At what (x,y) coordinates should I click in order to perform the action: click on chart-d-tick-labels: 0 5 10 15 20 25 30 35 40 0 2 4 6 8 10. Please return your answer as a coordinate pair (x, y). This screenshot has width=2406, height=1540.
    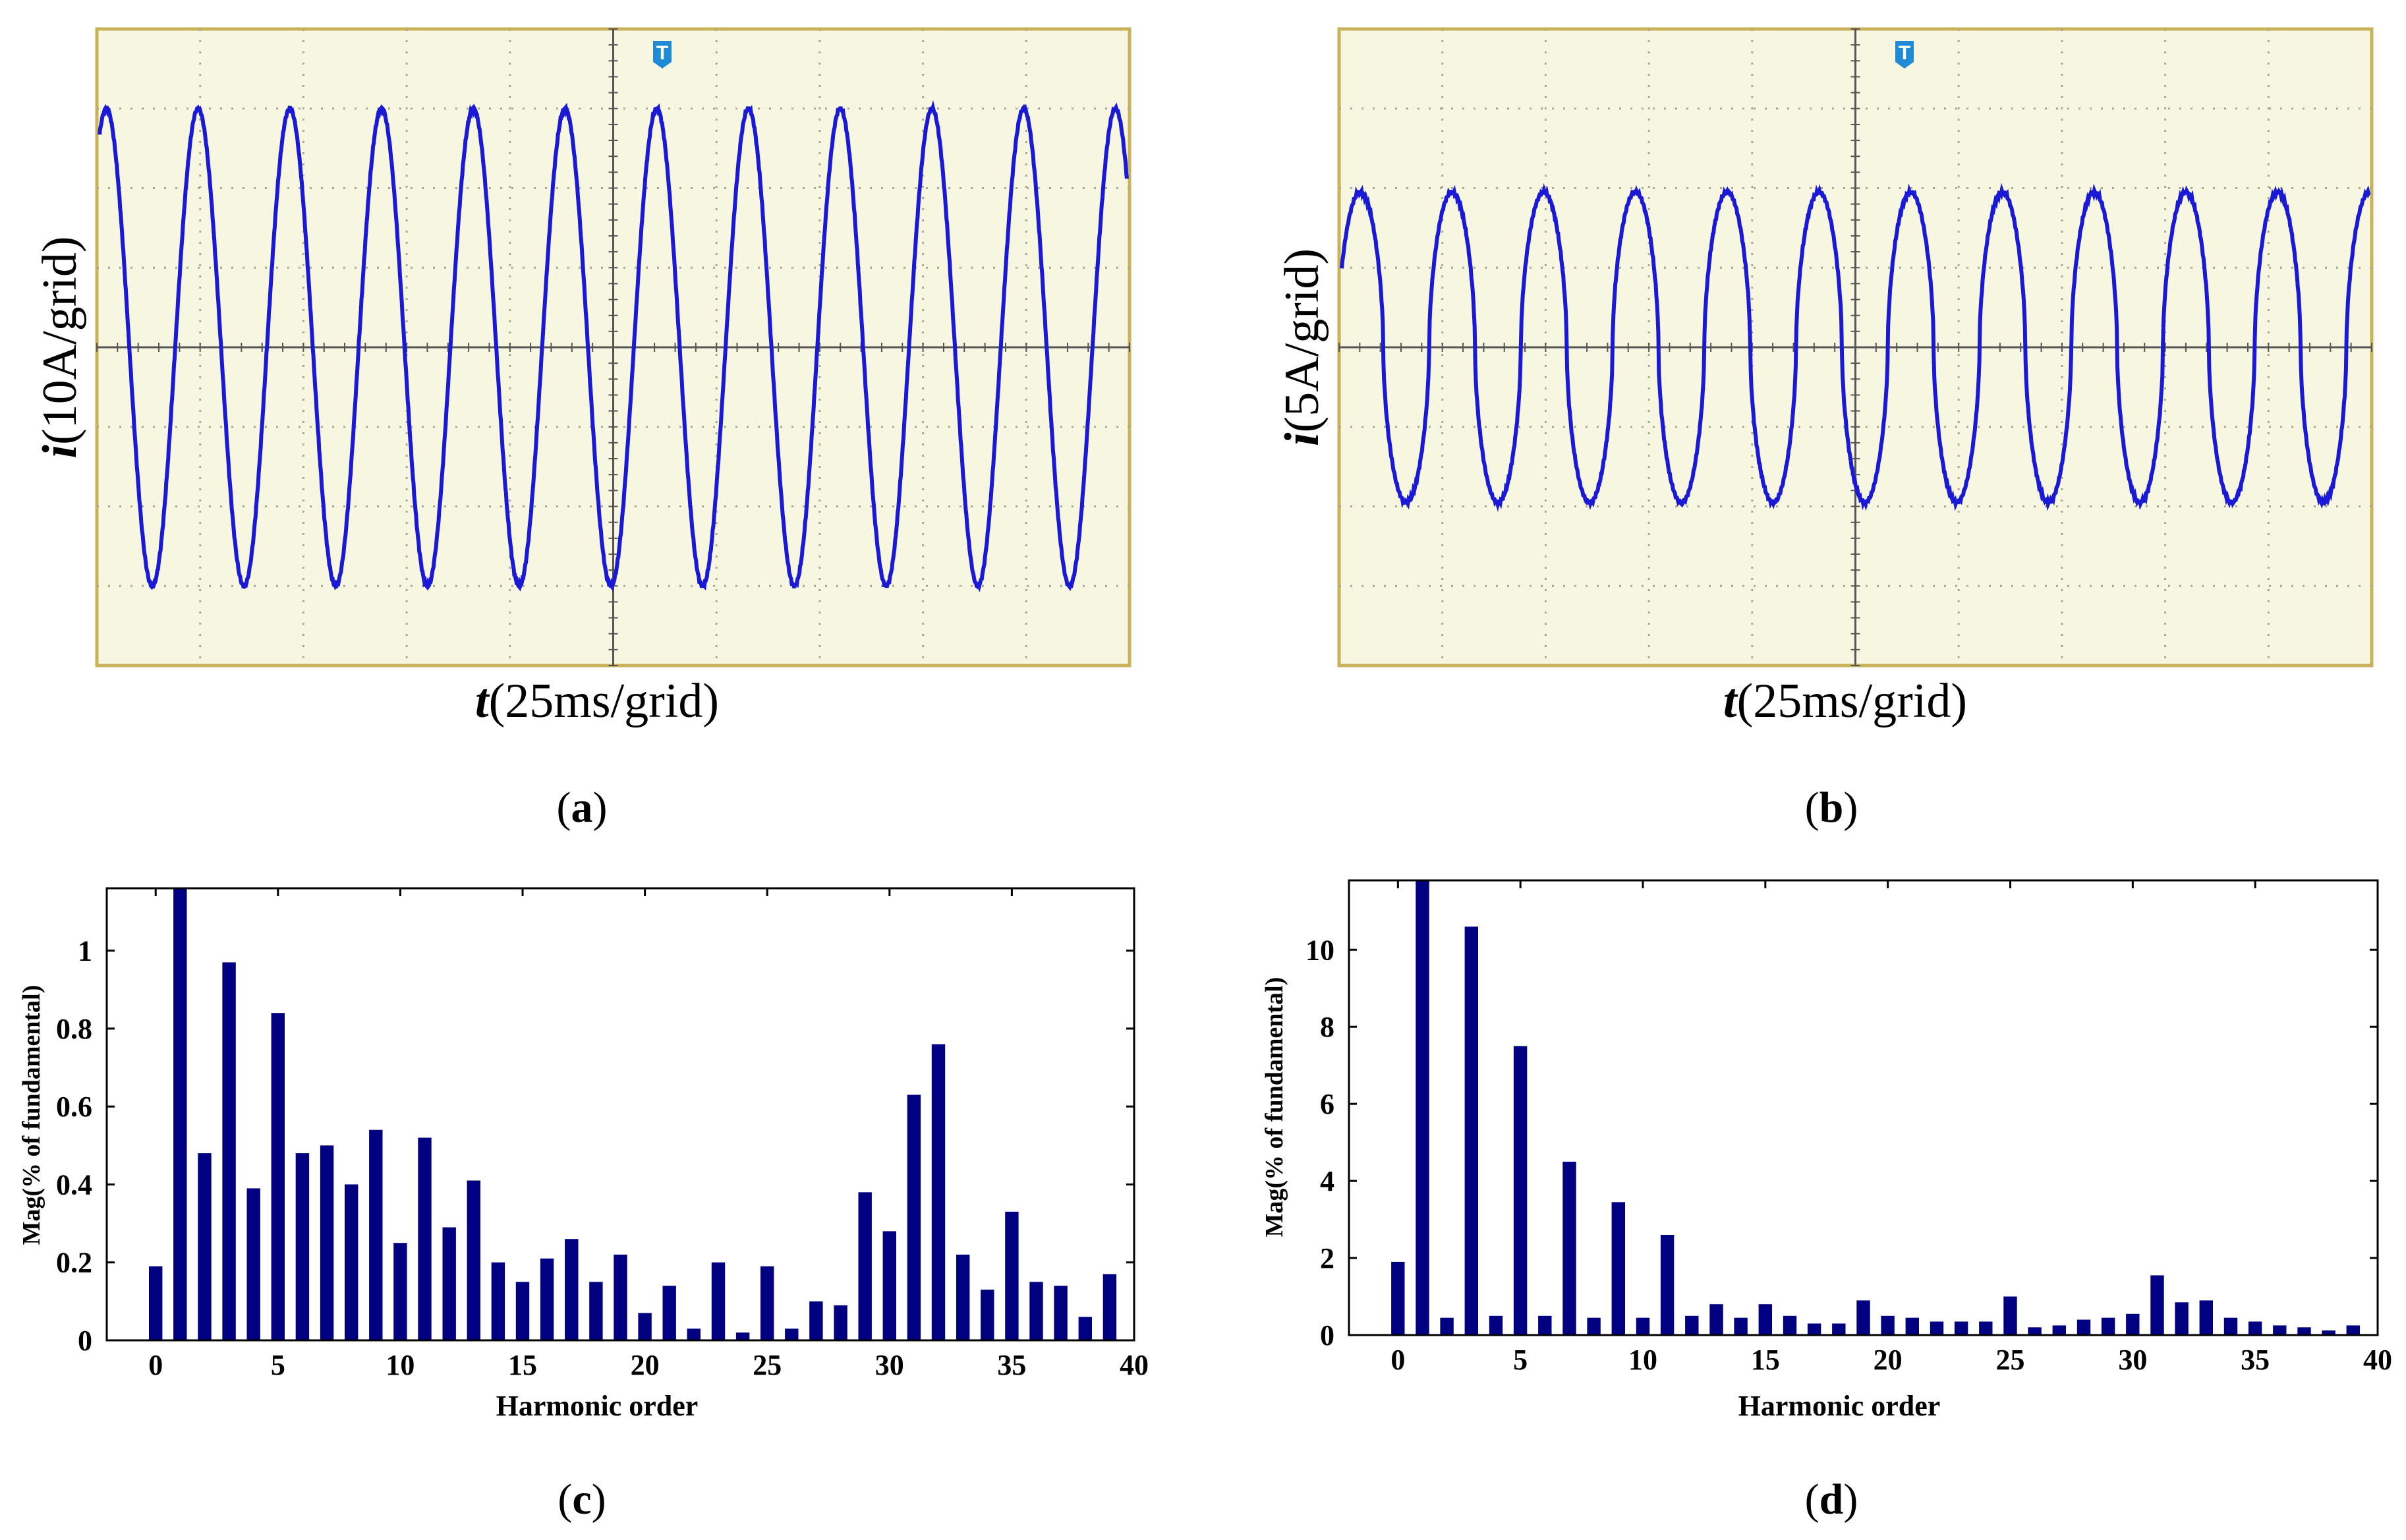
    Looking at the image, I should click on (1848, 1155).